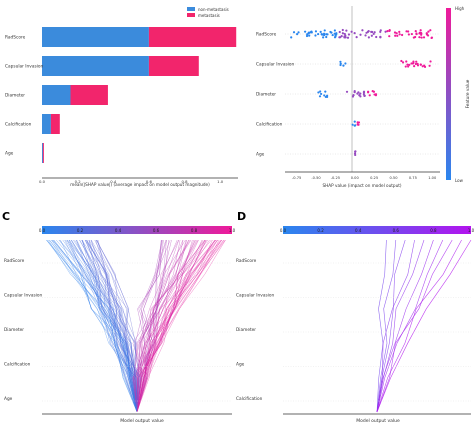 This screenshot has width=474, height=424. I want to click on panel-d-colorbar-tick: 1.0, so click(471, 230).